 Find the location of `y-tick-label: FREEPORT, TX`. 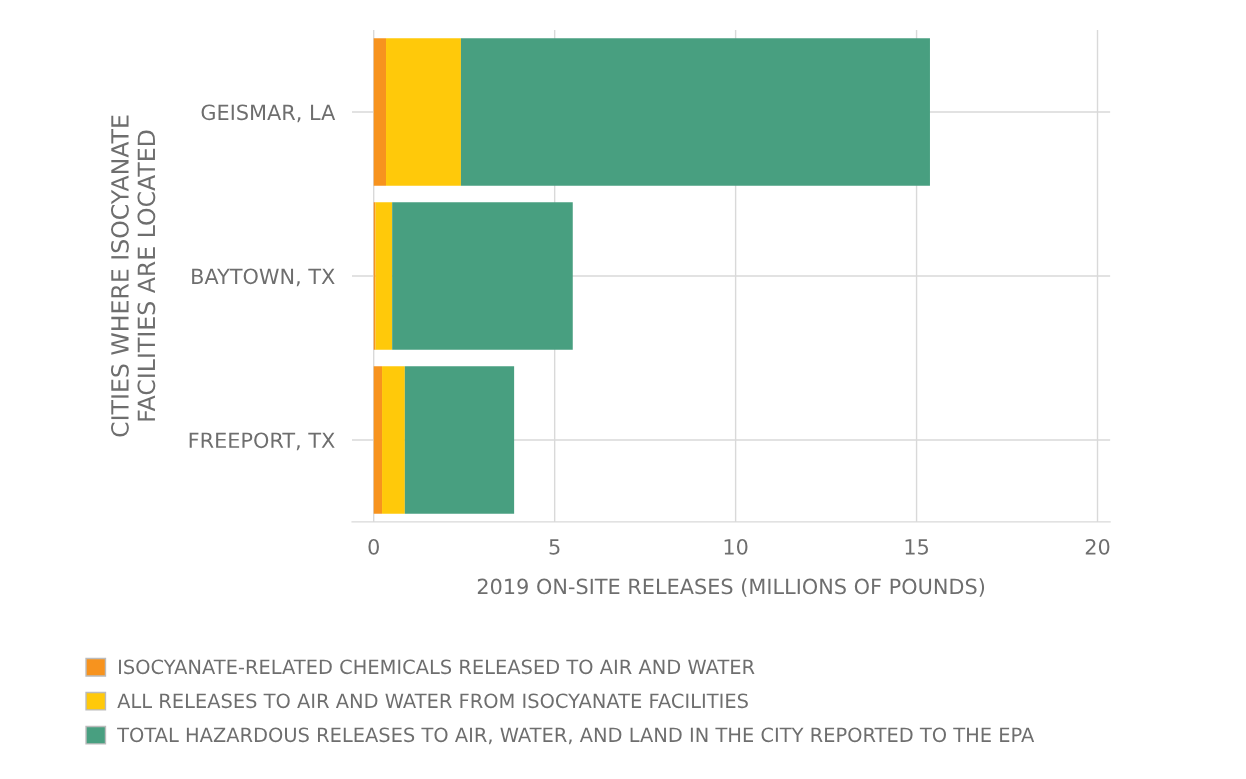

y-tick-label: FREEPORT, TX is located at coordinates (262, 441).